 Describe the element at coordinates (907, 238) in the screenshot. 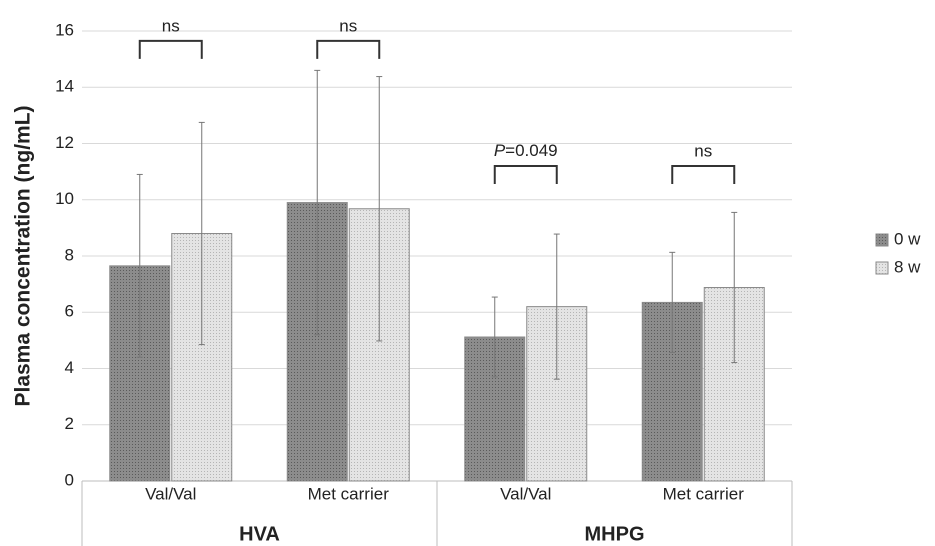

I see `legend-label: 0 w` at that location.